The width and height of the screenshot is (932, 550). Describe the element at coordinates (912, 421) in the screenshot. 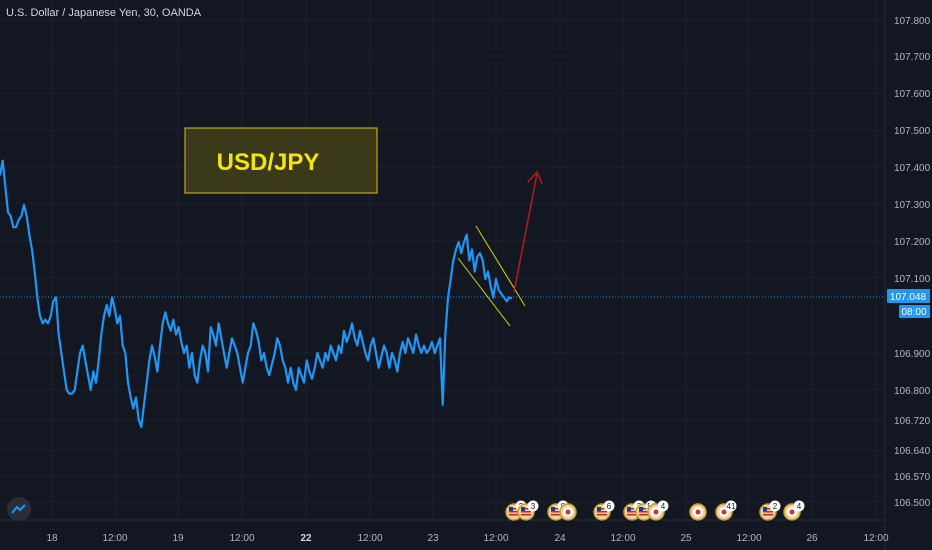

I see `price-tick-label: 106.720` at that location.